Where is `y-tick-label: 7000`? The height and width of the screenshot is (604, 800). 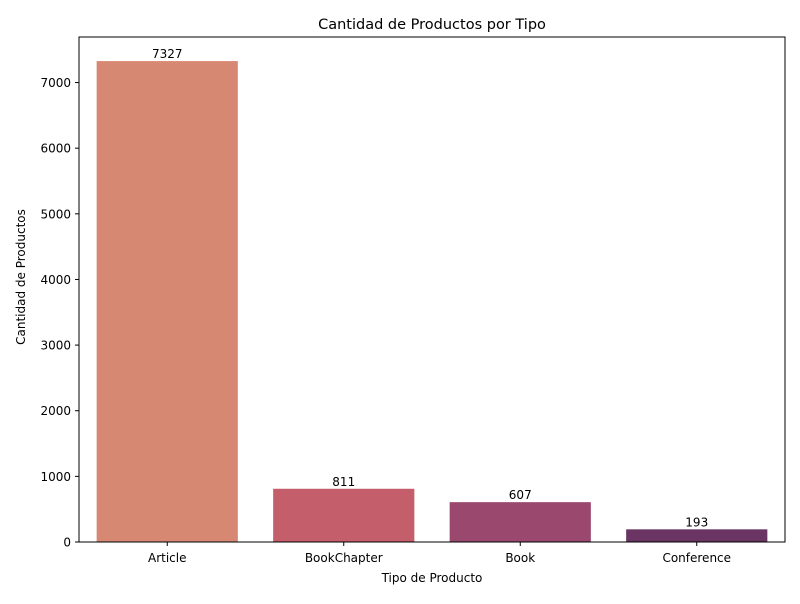
y-tick-label: 7000 is located at coordinates (55, 83).